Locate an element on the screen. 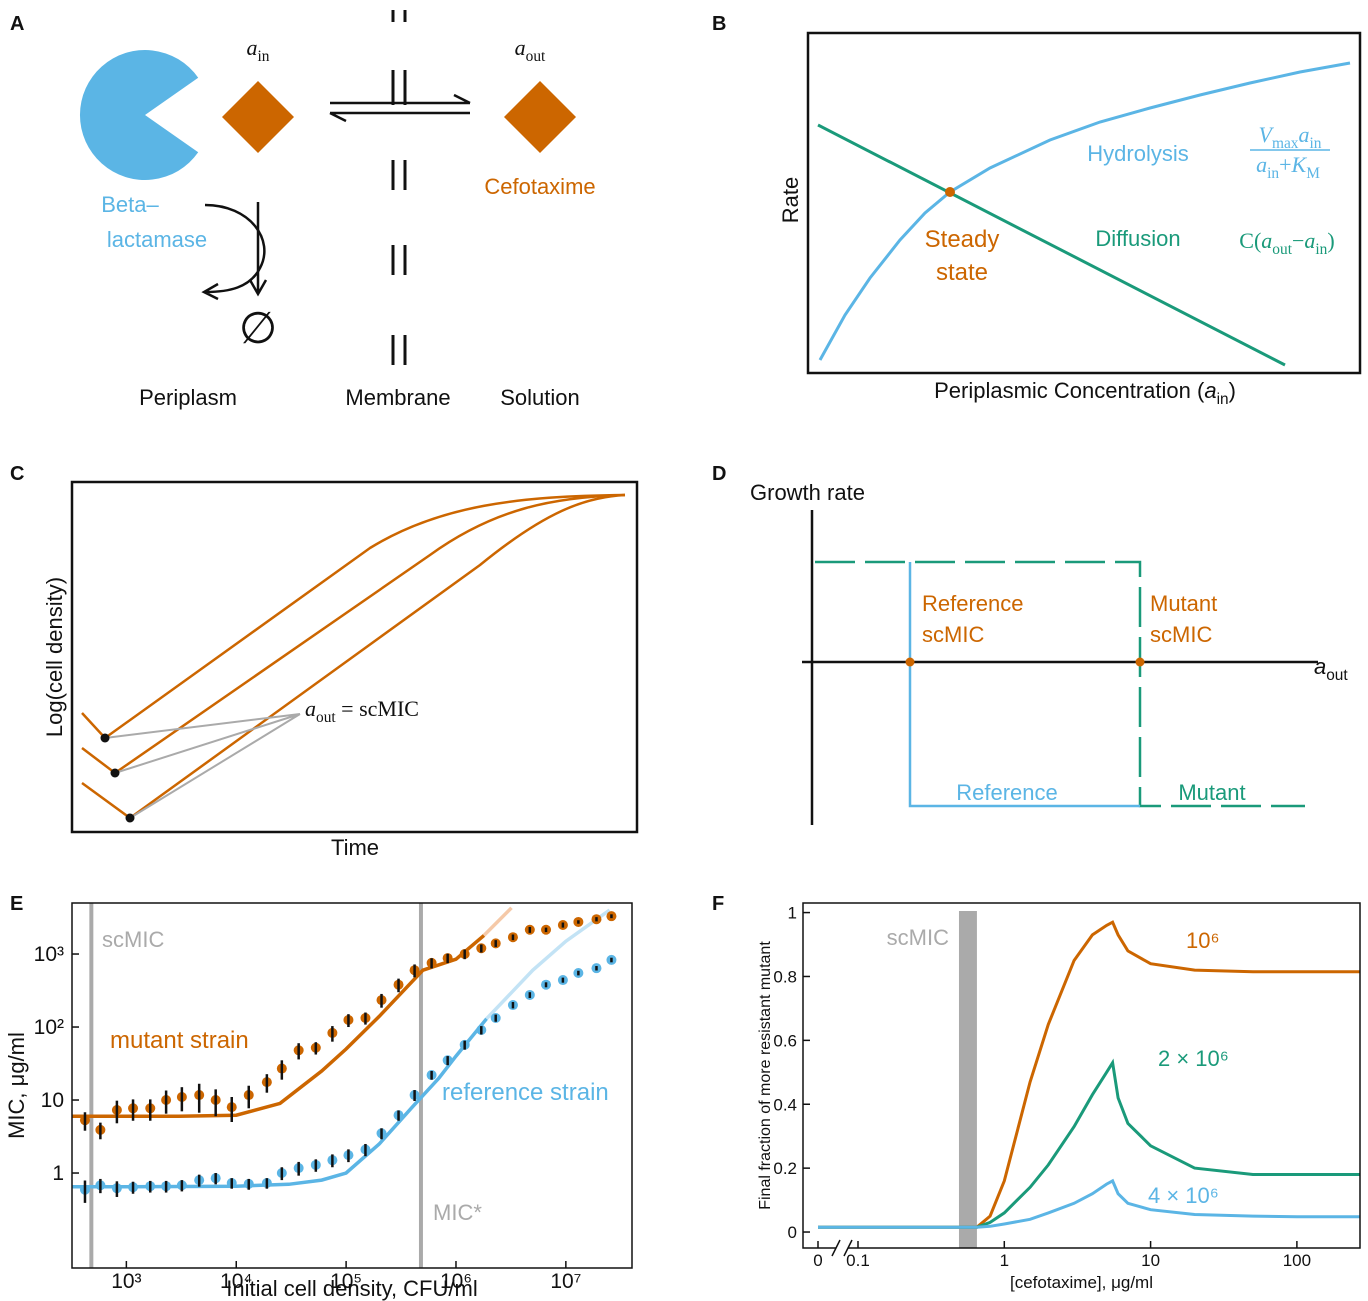 Image resolution: width=1368 pixels, height=1301 pixels. curve-label: Hydrolysis is located at coordinates (1137, 153).